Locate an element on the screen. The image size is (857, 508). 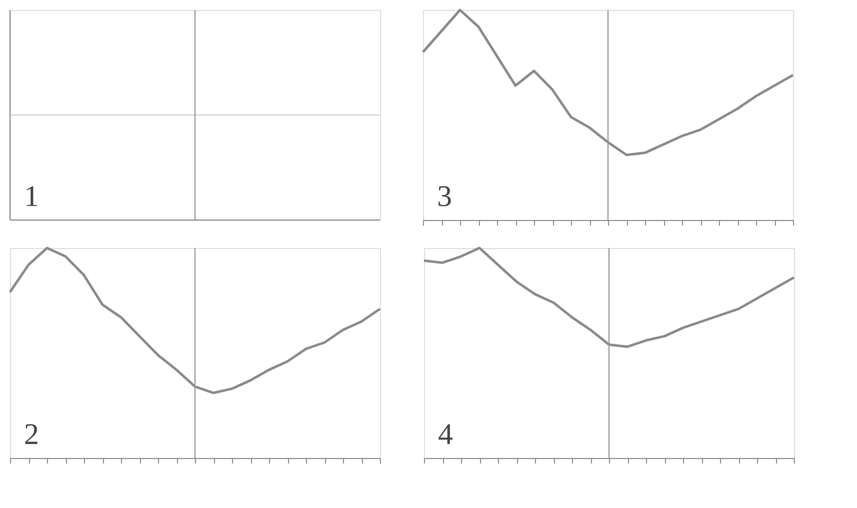
annotation: 3 is located at coordinates (444, 196).